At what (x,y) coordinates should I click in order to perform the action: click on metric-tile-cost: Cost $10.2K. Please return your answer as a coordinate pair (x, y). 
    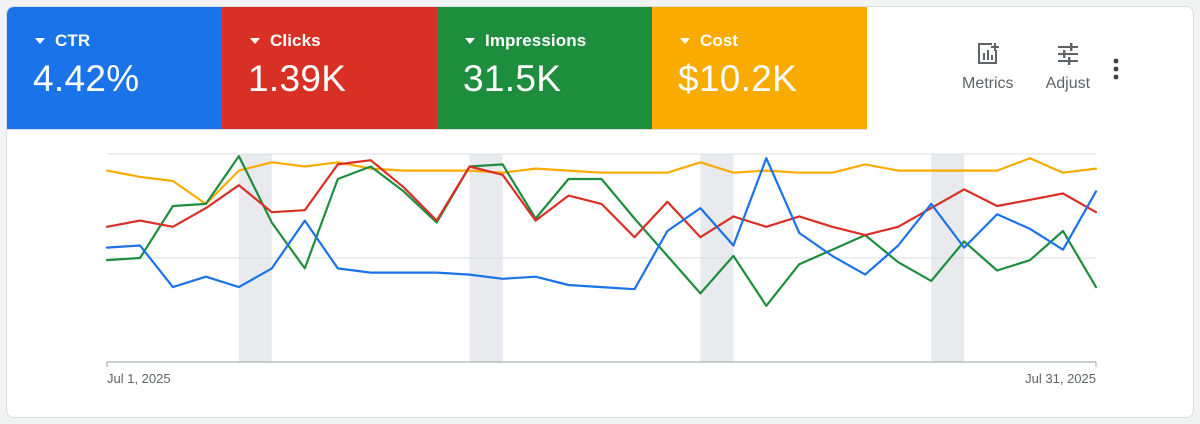
    Looking at the image, I should click on (759, 68).